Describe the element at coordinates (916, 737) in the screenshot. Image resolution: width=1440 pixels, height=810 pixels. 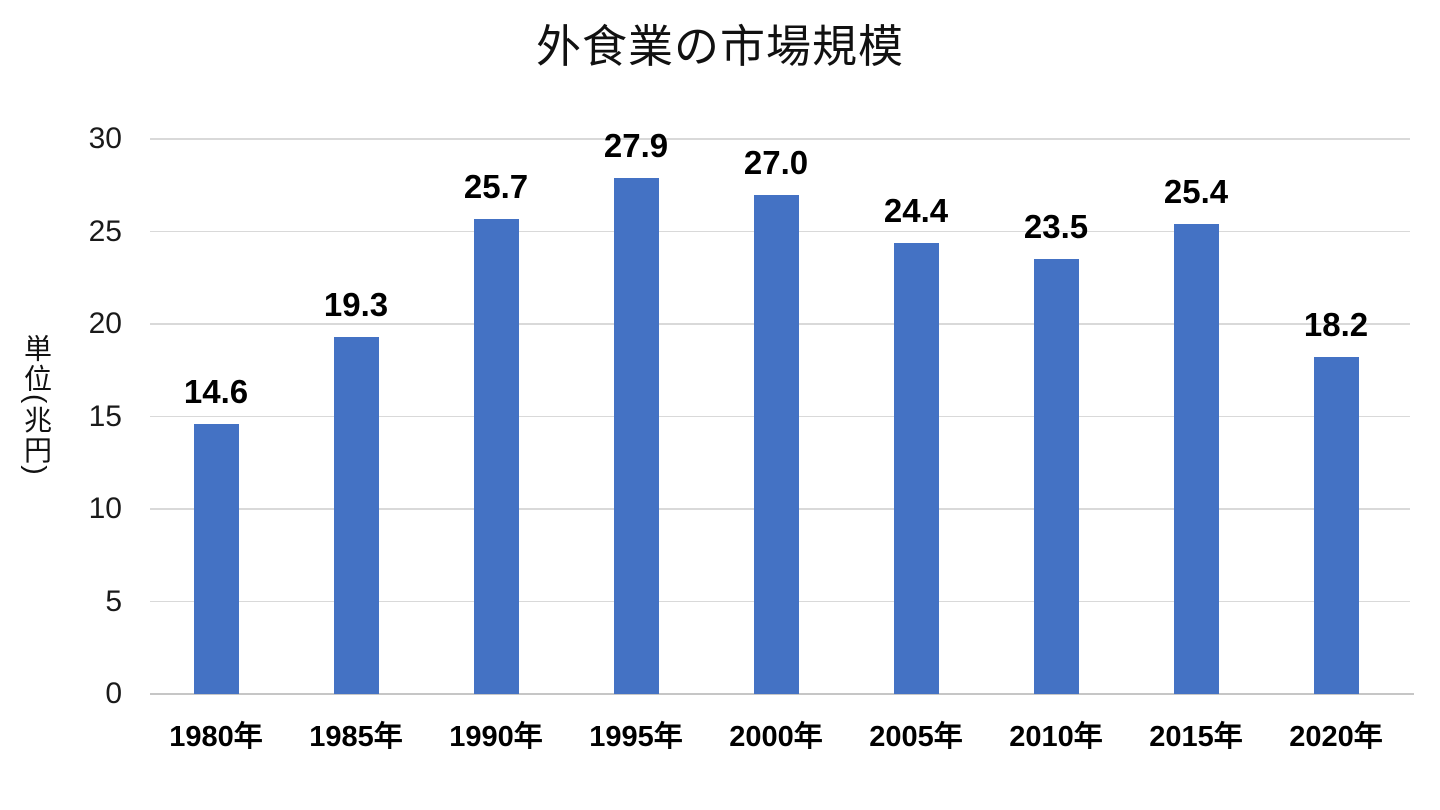
I see `x-axis-label-2005: 2005年` at that location.